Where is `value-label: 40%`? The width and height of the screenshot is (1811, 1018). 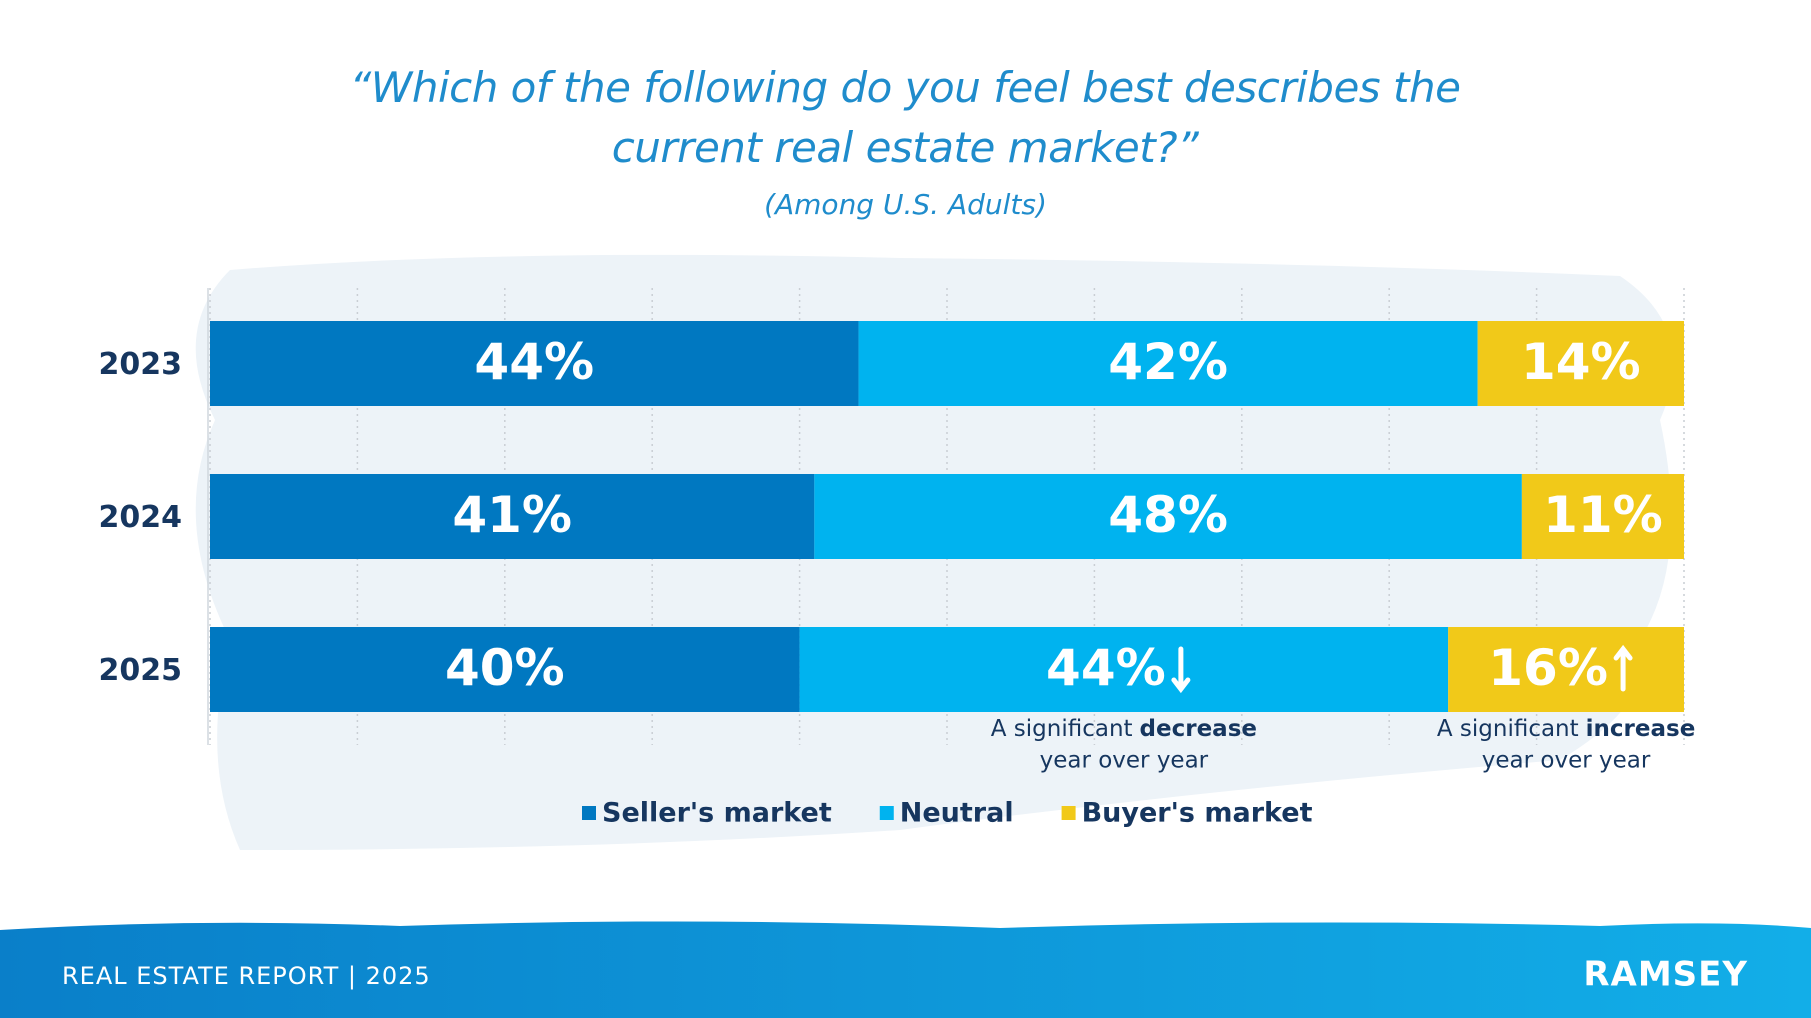
value-label: 40% is located at coordinates (505, 668).